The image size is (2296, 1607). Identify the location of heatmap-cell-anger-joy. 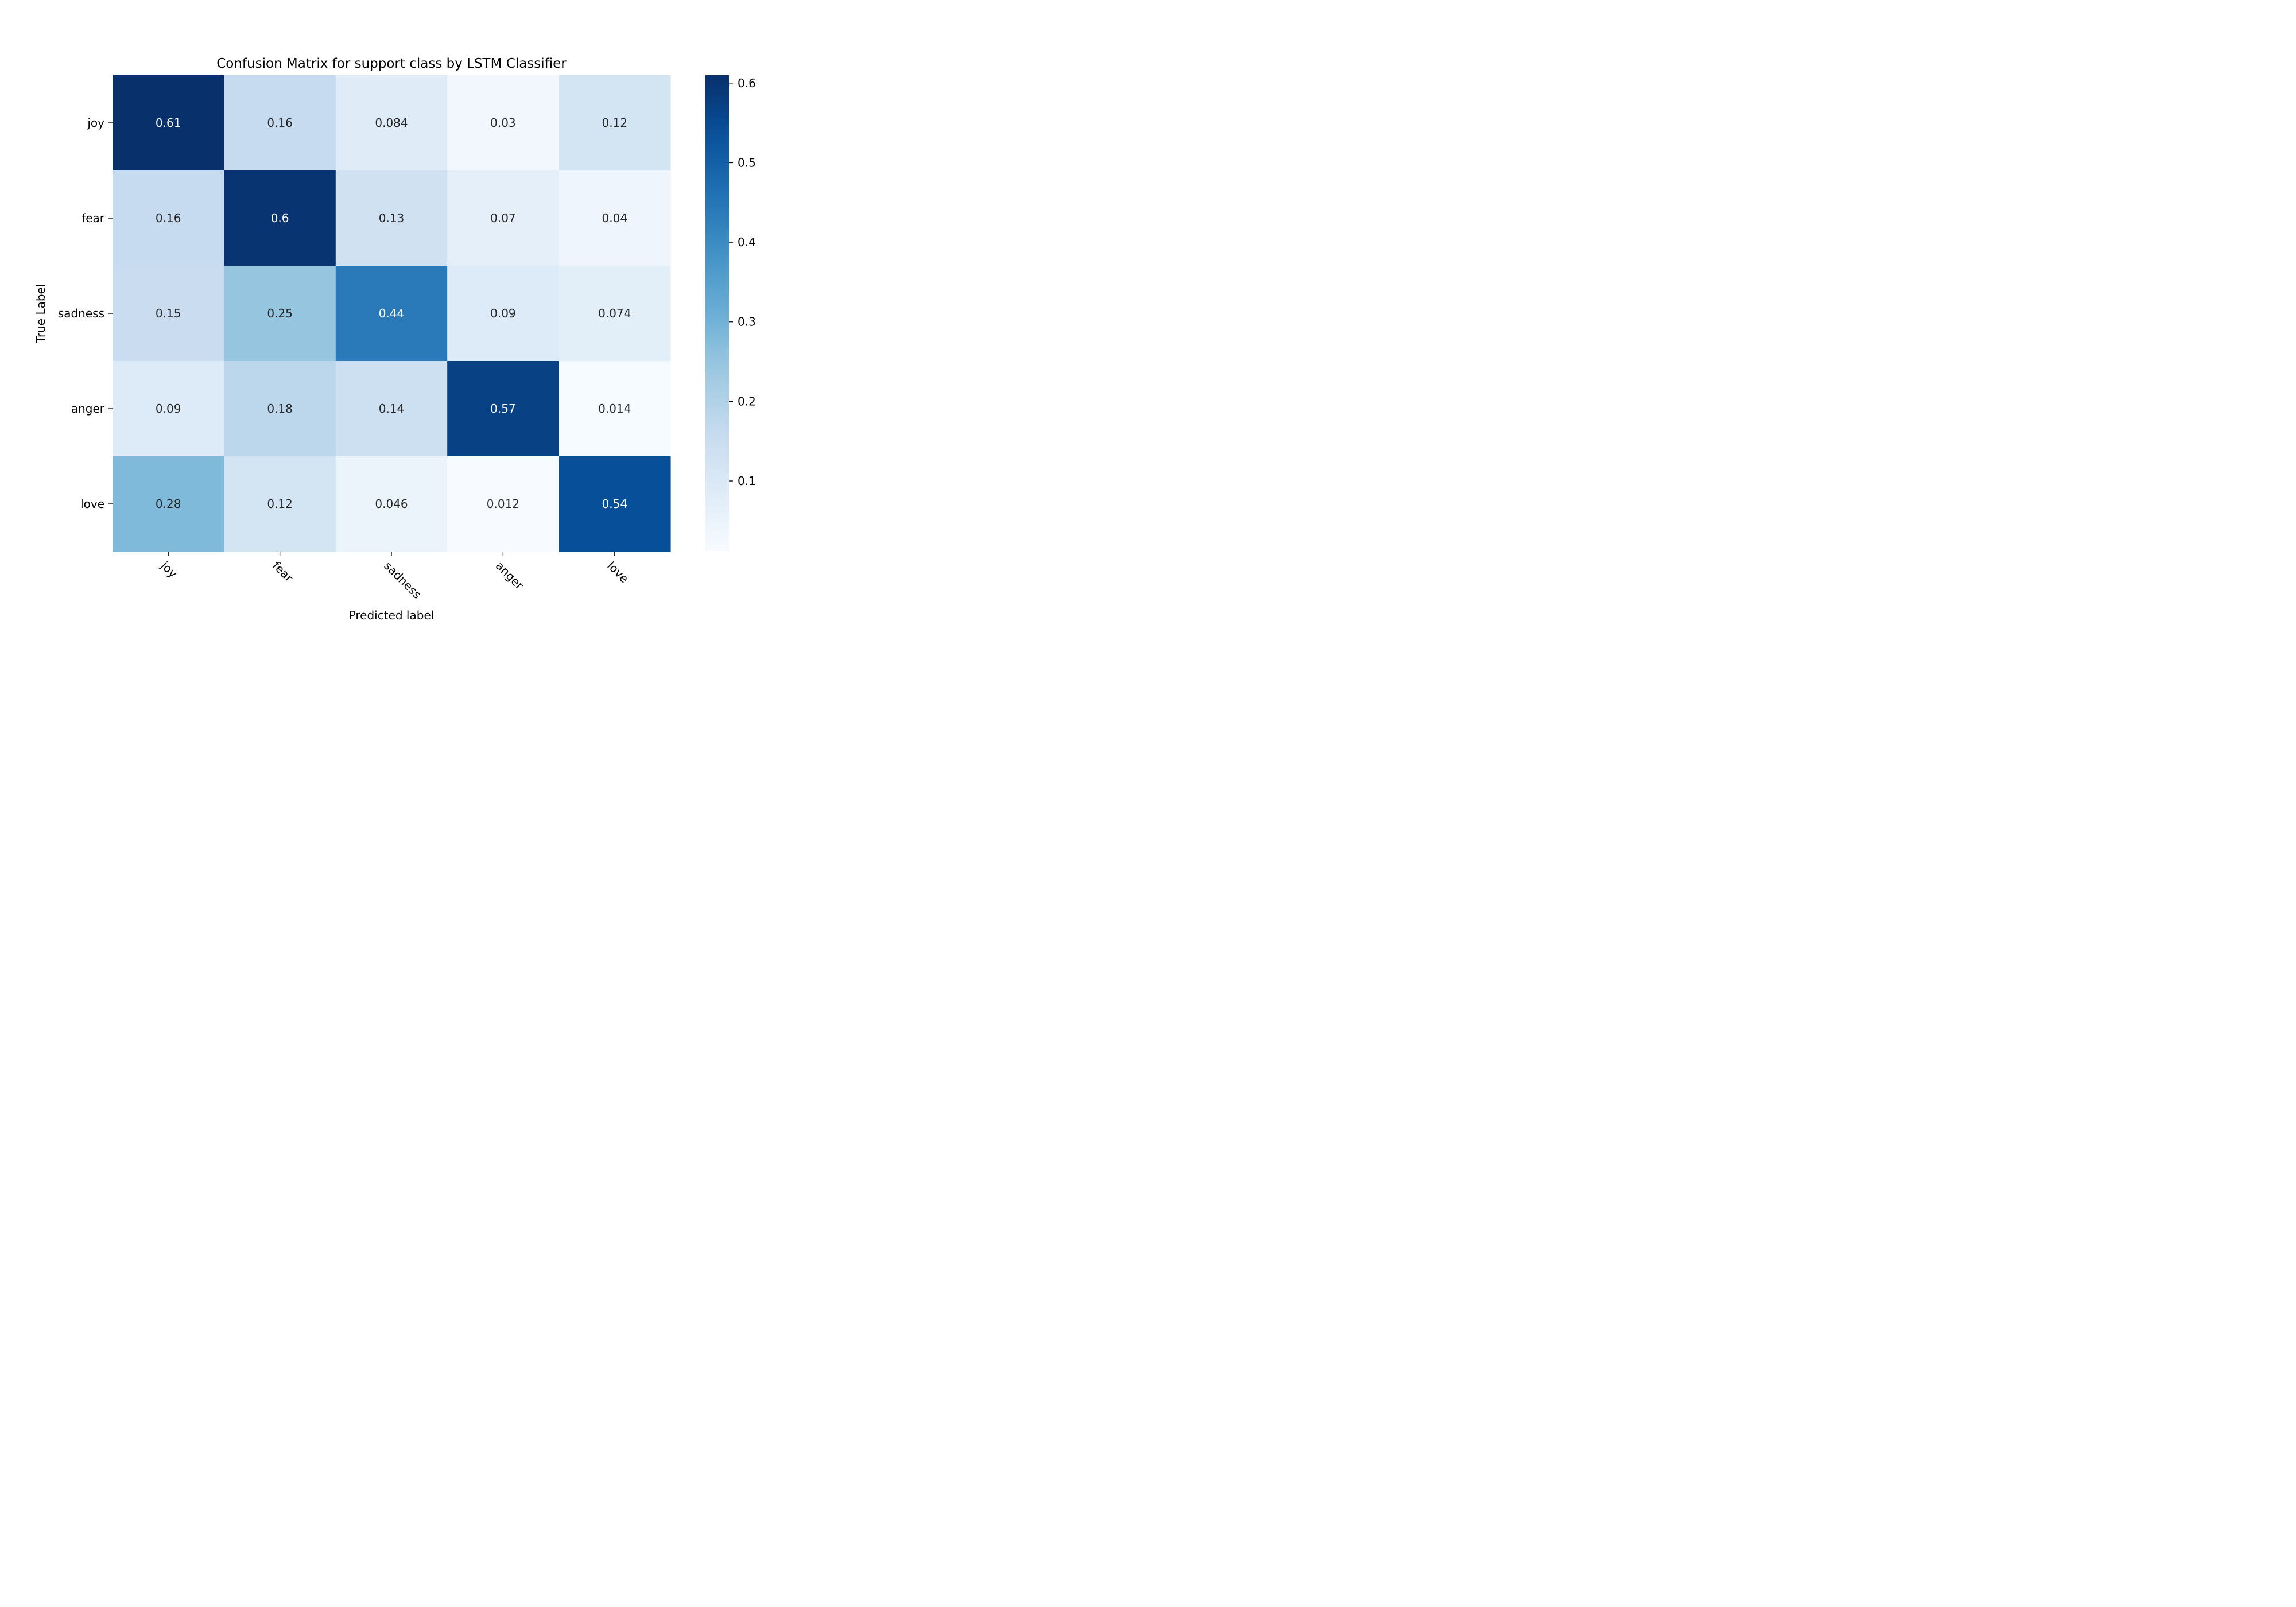
(168, 409).